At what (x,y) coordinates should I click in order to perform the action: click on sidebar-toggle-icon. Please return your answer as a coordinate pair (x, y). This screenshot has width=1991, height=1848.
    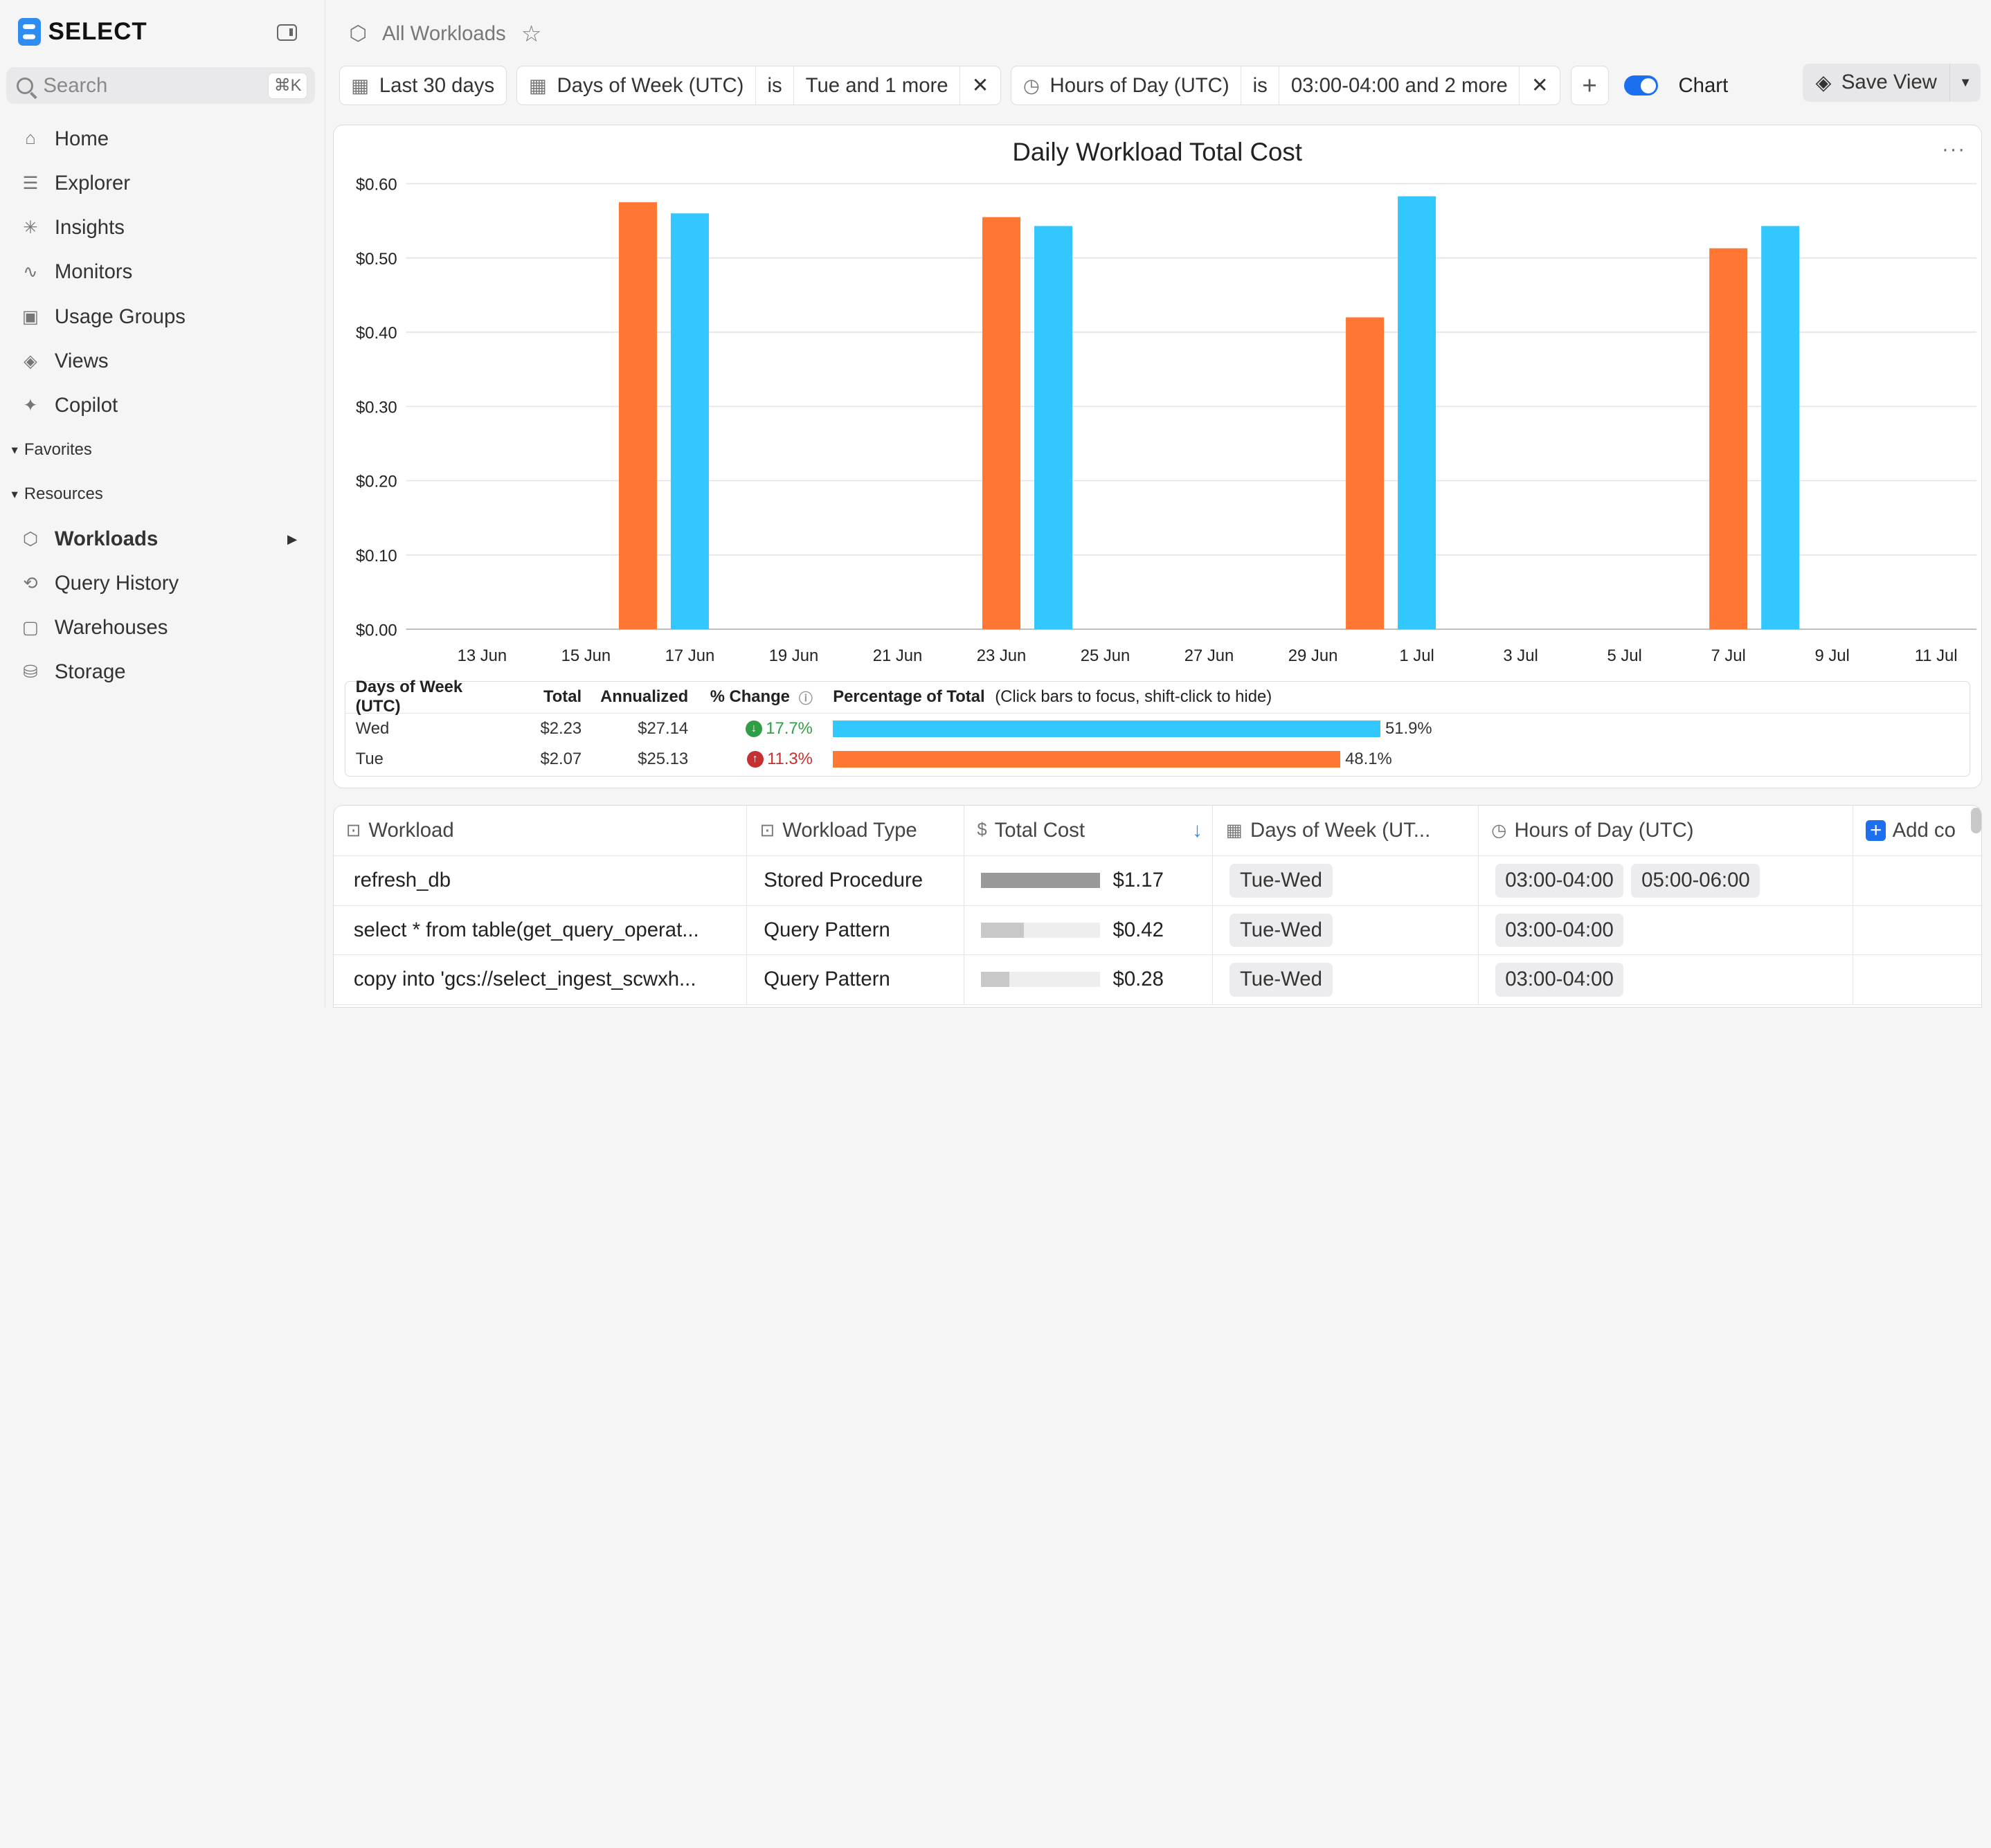
    Looking at the image, I should click on (287, 32).